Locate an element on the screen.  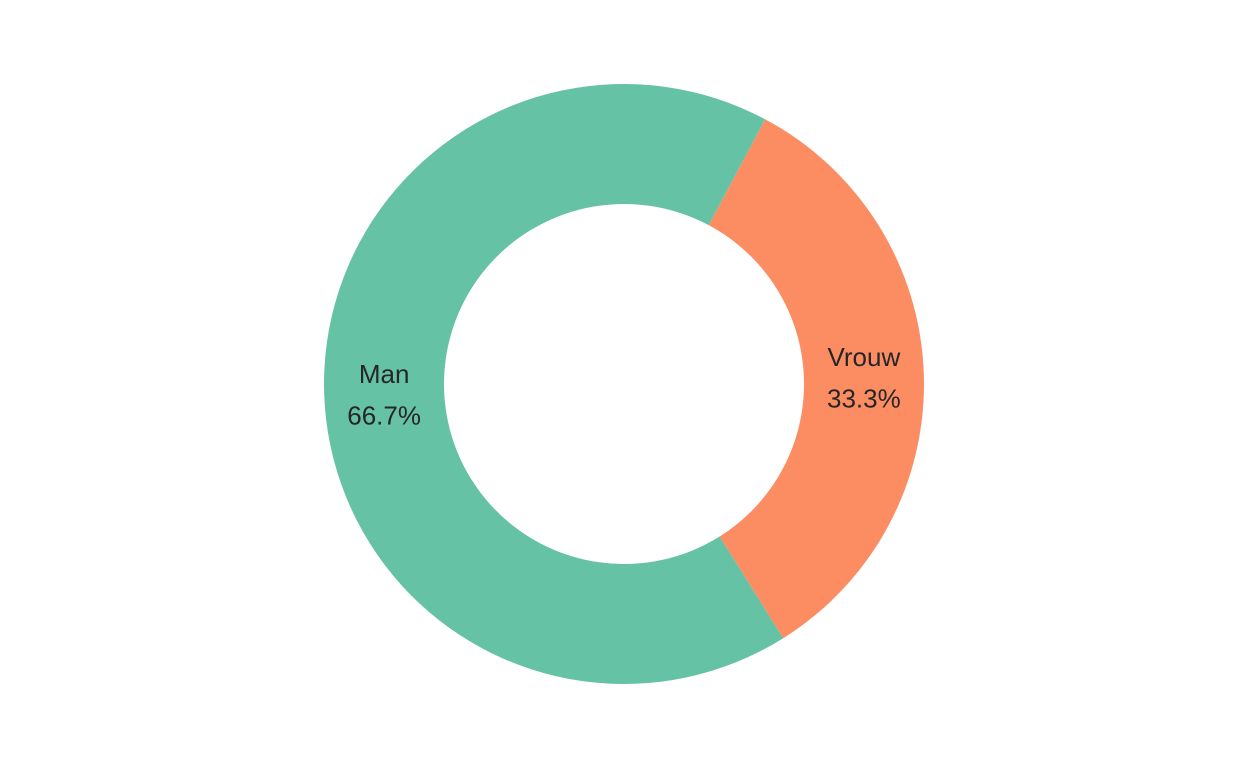
labels-group: Vrouw 33.3% Man 66.7% is located at coordinates (623, 386).